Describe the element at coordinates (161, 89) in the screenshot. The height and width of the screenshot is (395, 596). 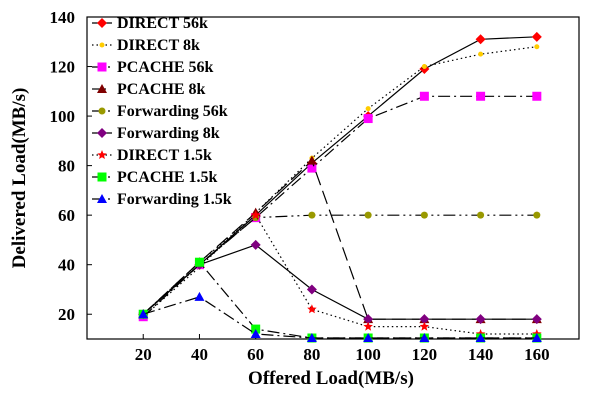
I see `legend-label: PCACHE 8k` at that location.